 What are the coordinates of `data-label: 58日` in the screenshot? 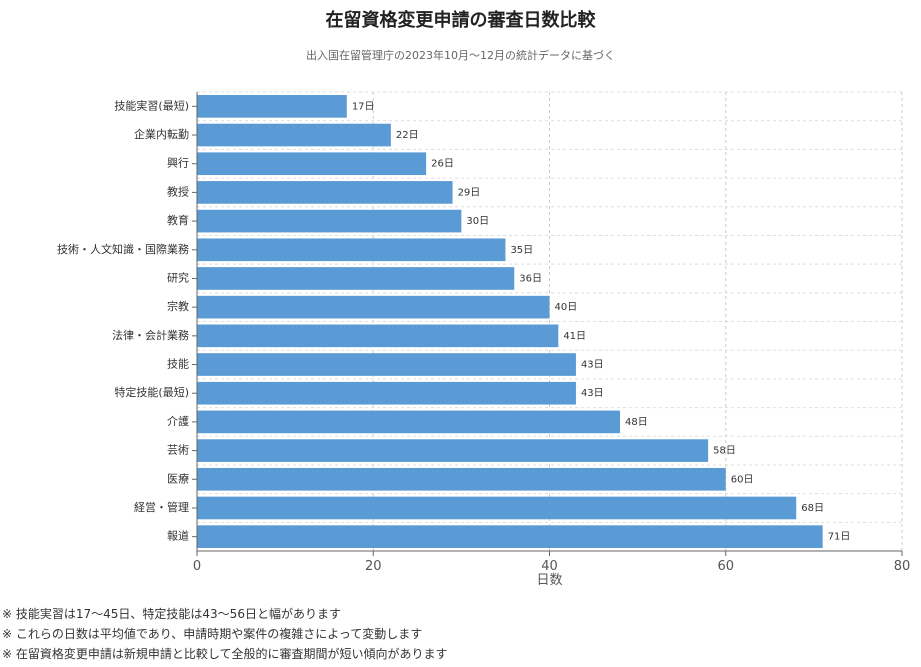 It's located at (724, 451).